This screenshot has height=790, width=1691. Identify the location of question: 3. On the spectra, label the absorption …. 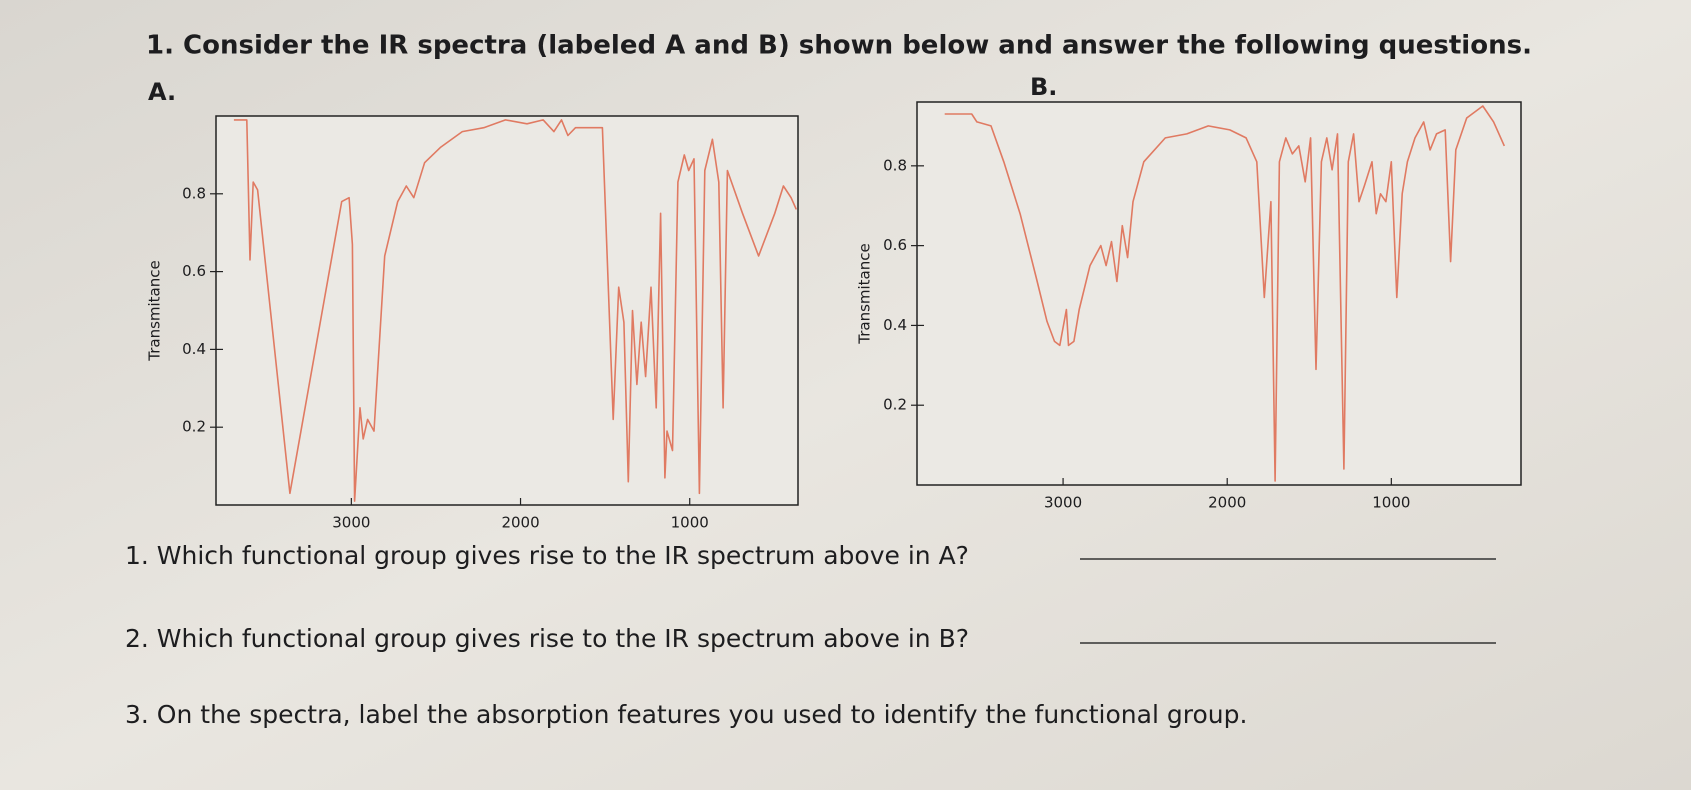
(686, 714).